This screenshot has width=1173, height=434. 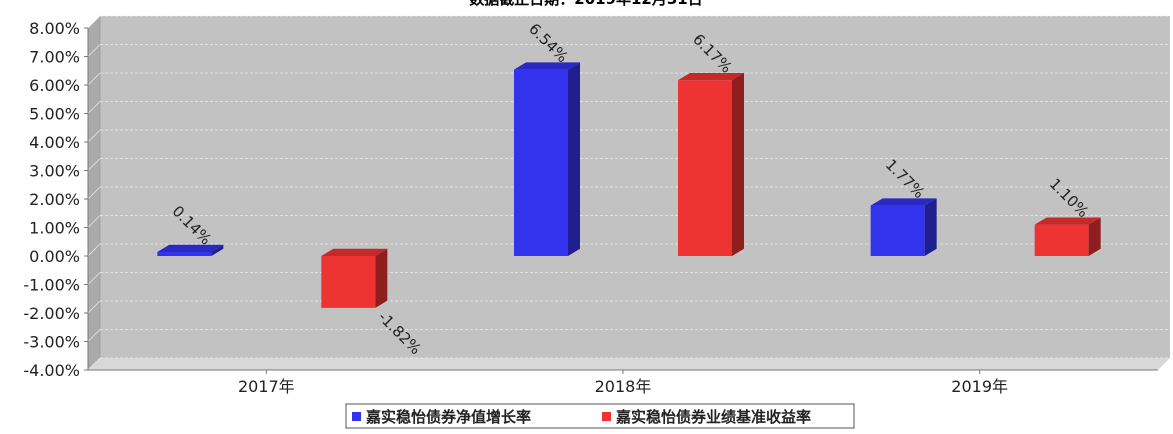 I want to click on legend: 嘉实稳怡债券净值增长率 嘉实稳怡债券业绩基准收益率, so click(x=600, y=416).